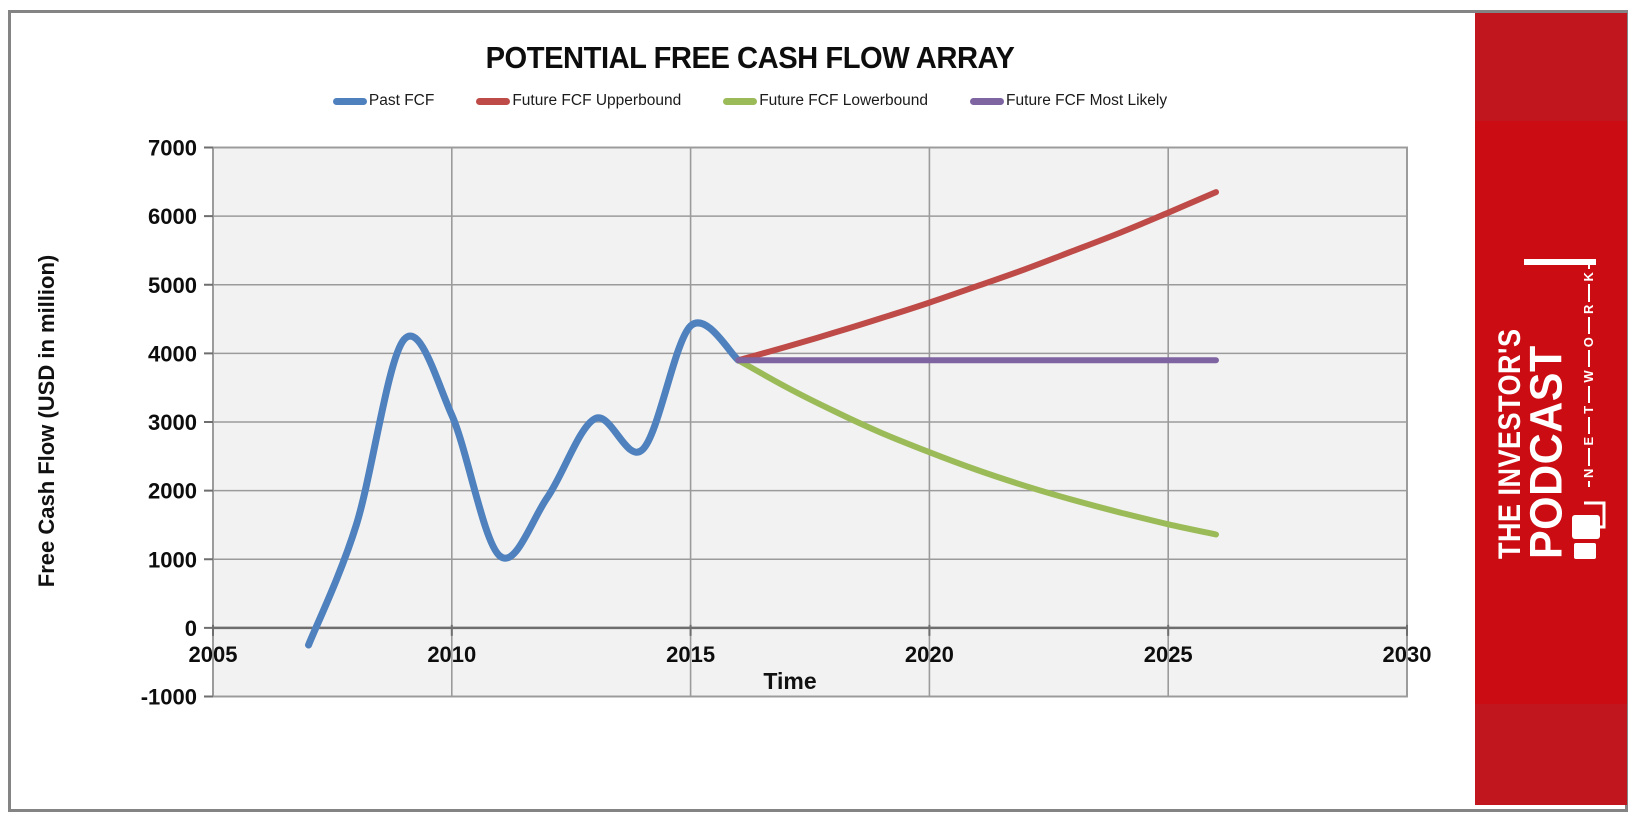 The height and width of the screenshot is (818, 1638). I want to click on series-past-fcf, so click(523, 484).